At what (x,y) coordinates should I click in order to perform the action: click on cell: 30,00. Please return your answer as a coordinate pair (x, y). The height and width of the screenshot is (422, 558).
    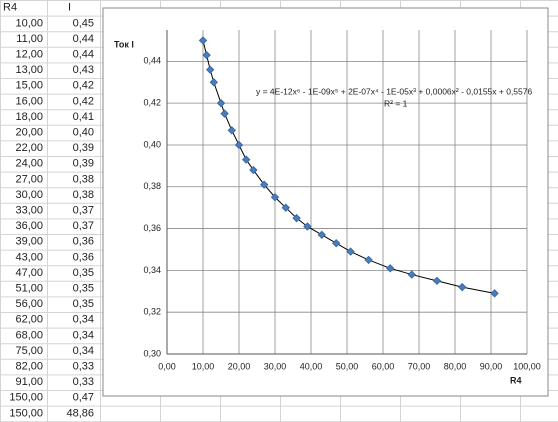
    Looking at the image, I should click on (29, 195).